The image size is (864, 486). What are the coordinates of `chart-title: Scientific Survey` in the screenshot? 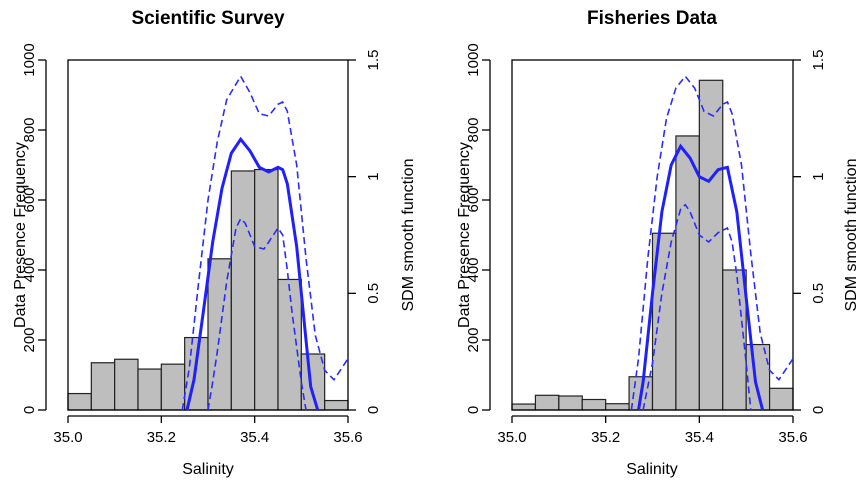 It's located at (208, 18).